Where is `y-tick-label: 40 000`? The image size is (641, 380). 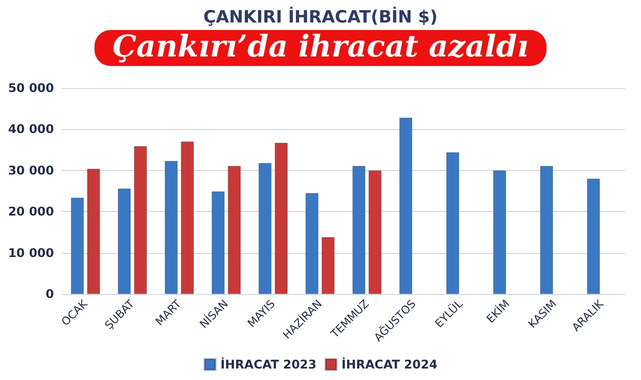
y-tick-label: 40 000 is located at coordinates (31, 129).